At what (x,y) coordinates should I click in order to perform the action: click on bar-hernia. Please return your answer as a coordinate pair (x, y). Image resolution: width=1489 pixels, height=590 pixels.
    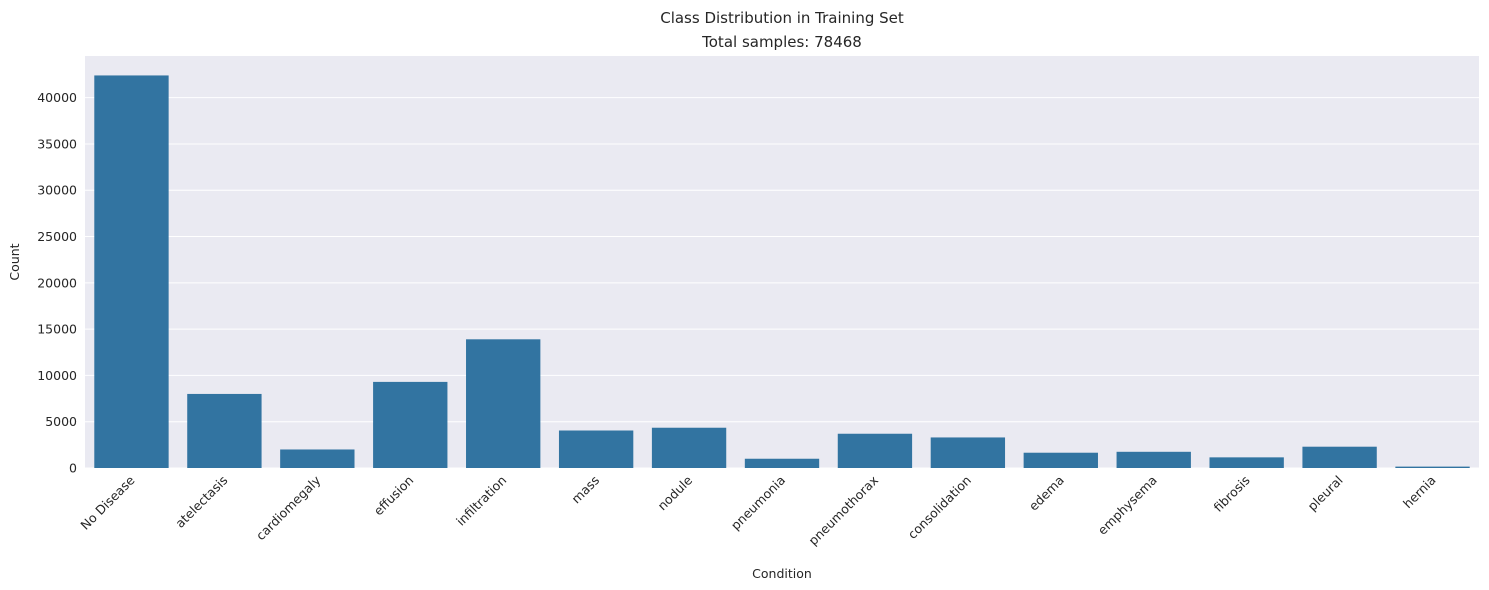
    Looking at the image, I should click on (1432, 467).